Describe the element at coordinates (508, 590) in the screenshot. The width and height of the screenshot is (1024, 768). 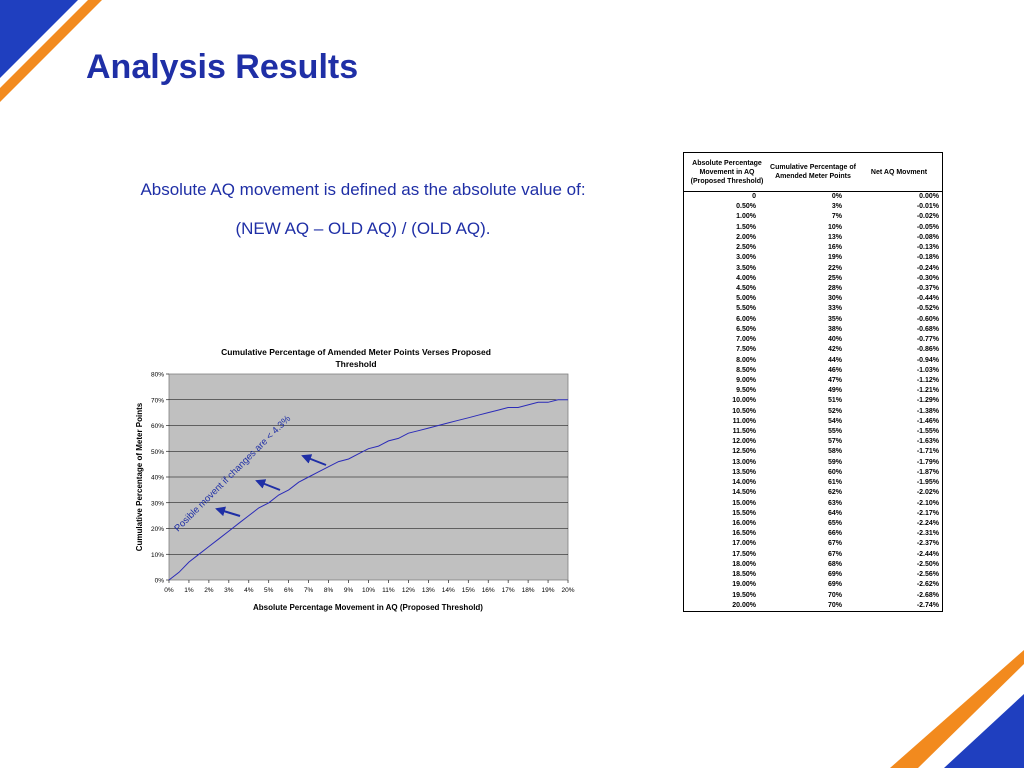
I see `x-tick-label: 17%` at that location.